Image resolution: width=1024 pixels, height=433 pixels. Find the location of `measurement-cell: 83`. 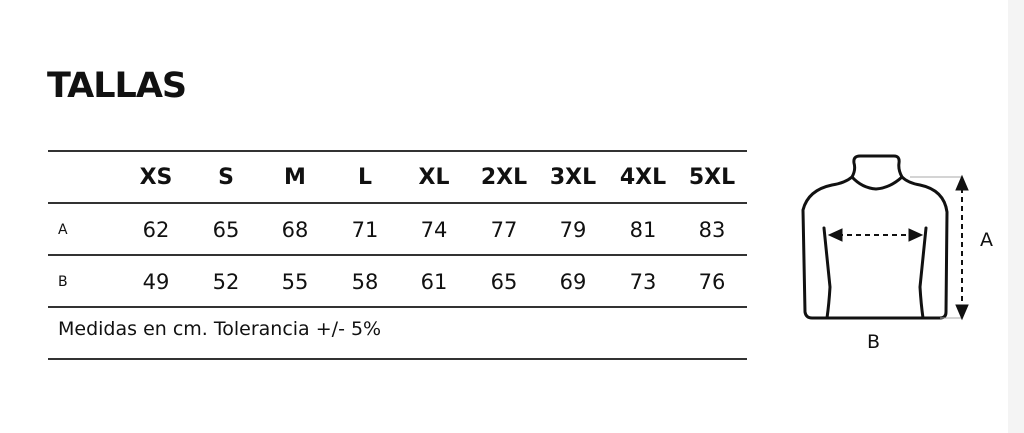

measurement-cell: 83 is located at coordinates (712, 230).